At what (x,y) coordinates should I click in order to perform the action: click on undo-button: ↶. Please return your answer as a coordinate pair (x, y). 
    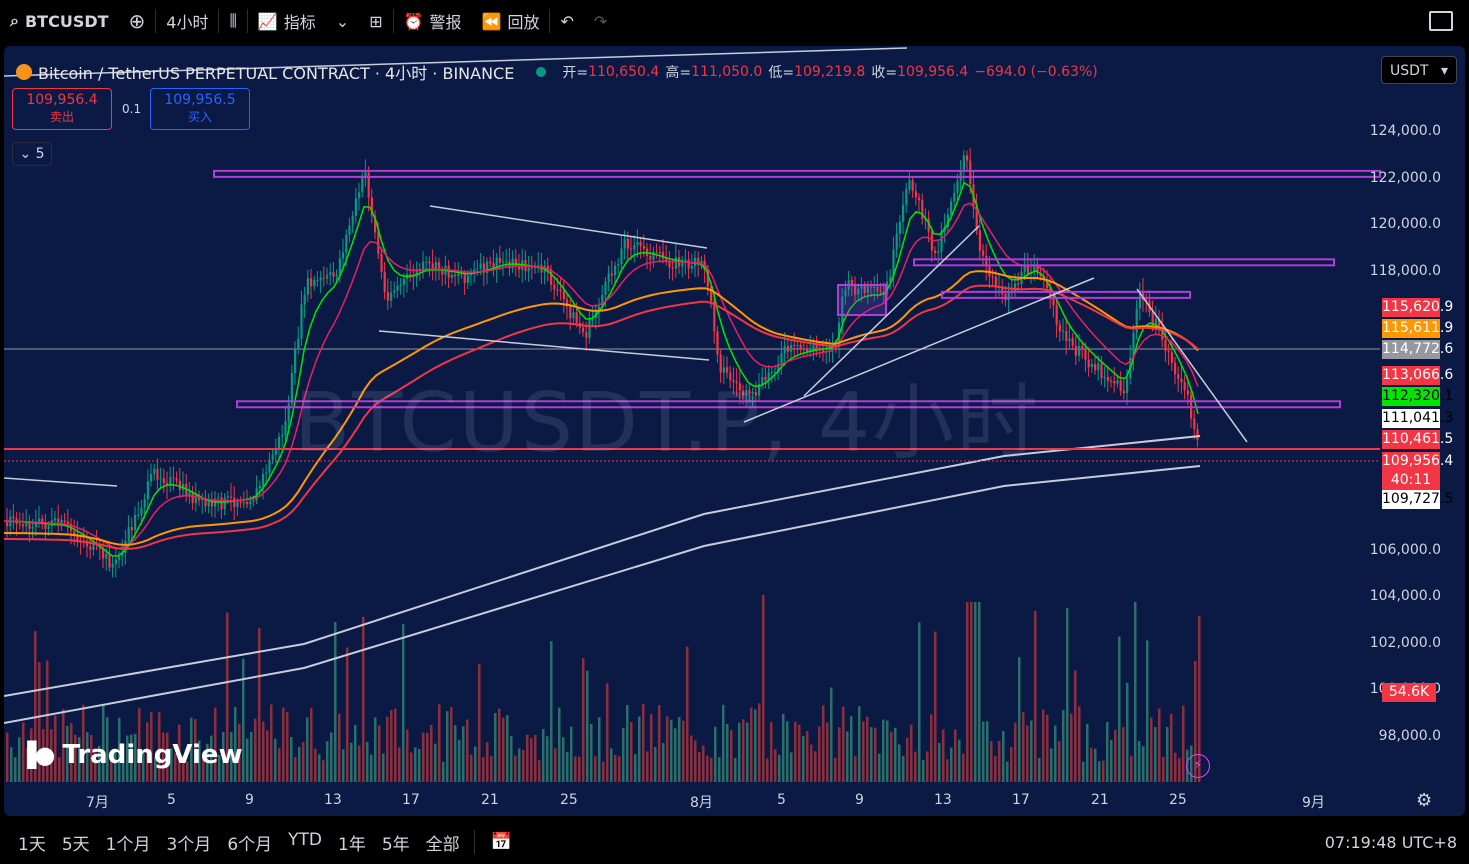
    Looking at the image, I should click on (566, 21).